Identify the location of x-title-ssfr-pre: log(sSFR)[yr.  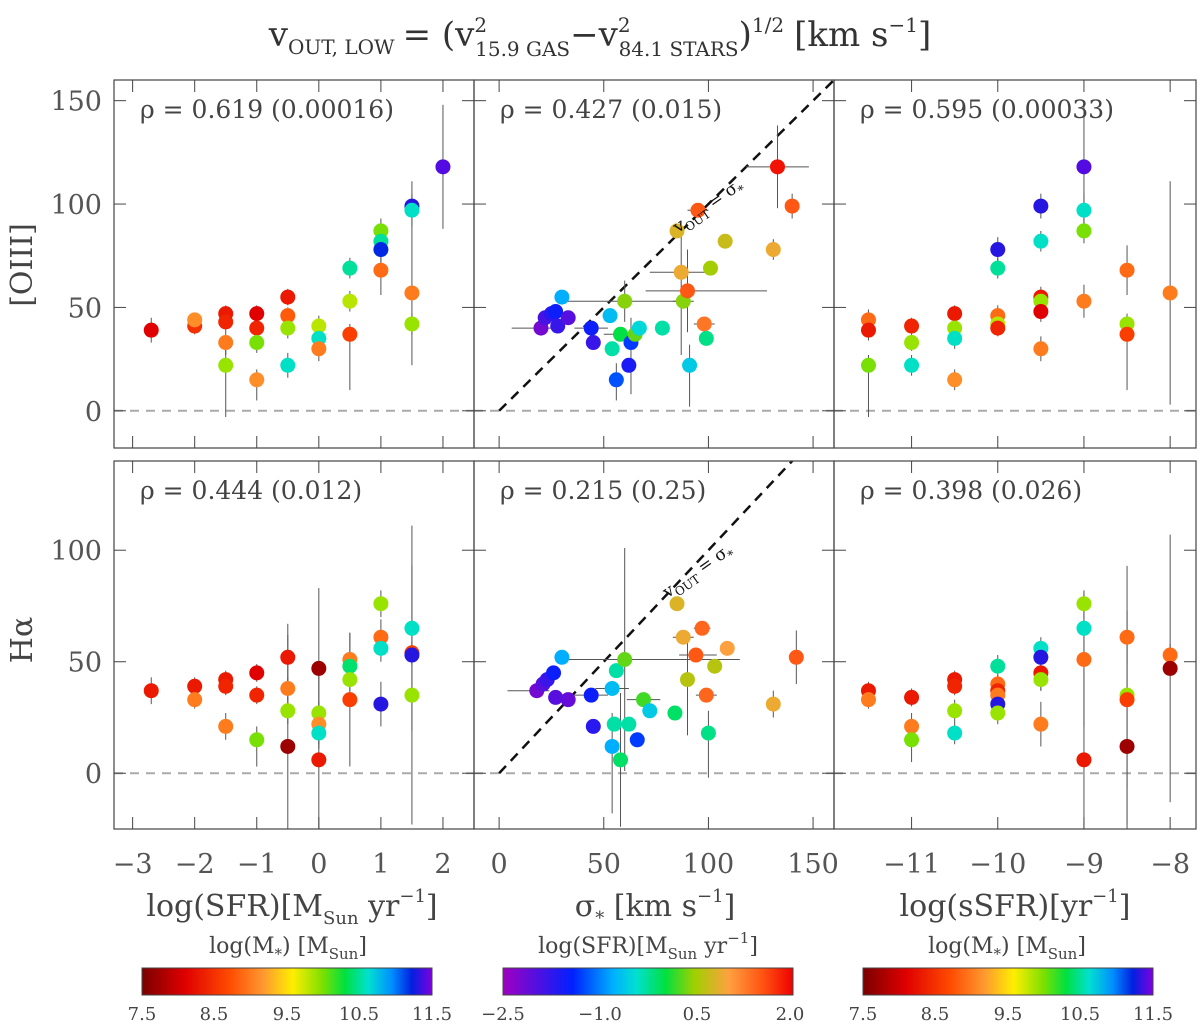
(996, 906).